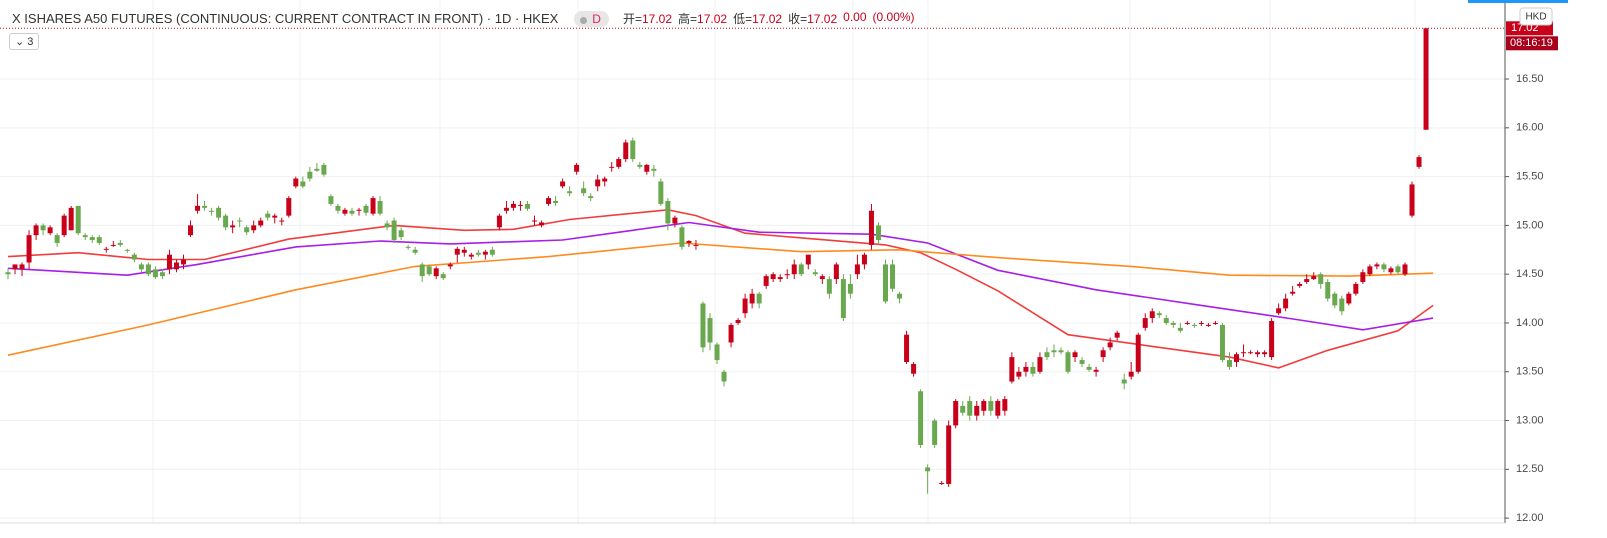  I want to click on collapse-button: ⌄ 3, so click(24, 41).